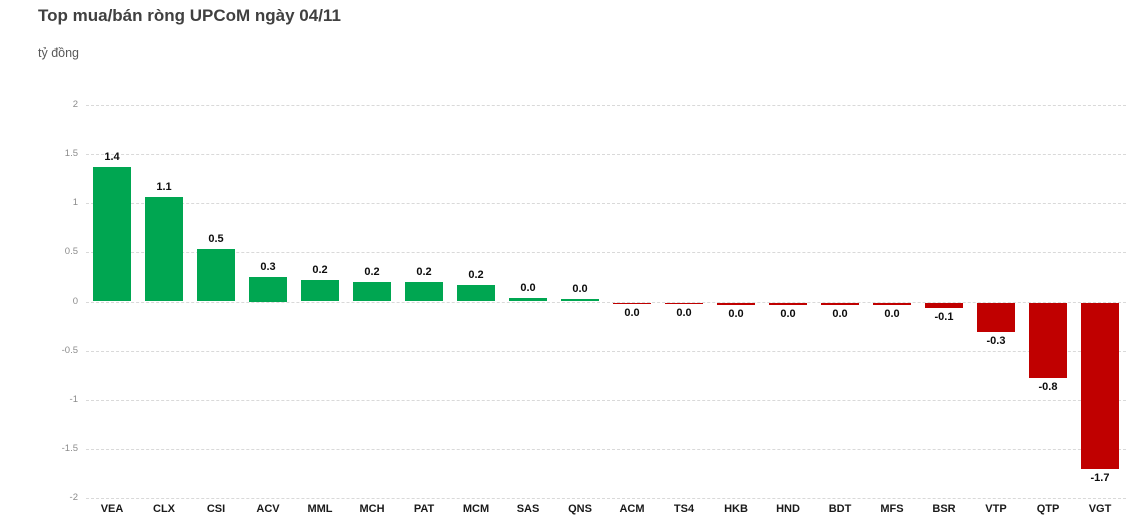  I want to click on x-axis-category-label: BSR, so click(944, 509).